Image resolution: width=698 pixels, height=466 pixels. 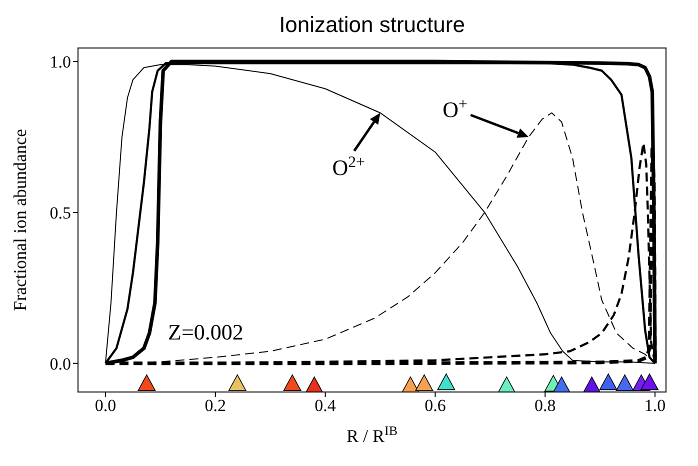 What do you see at coordinates (455, 109) in the screenshot?
I see `annotation: O$^{+}$` at bounding box center [455, 109].